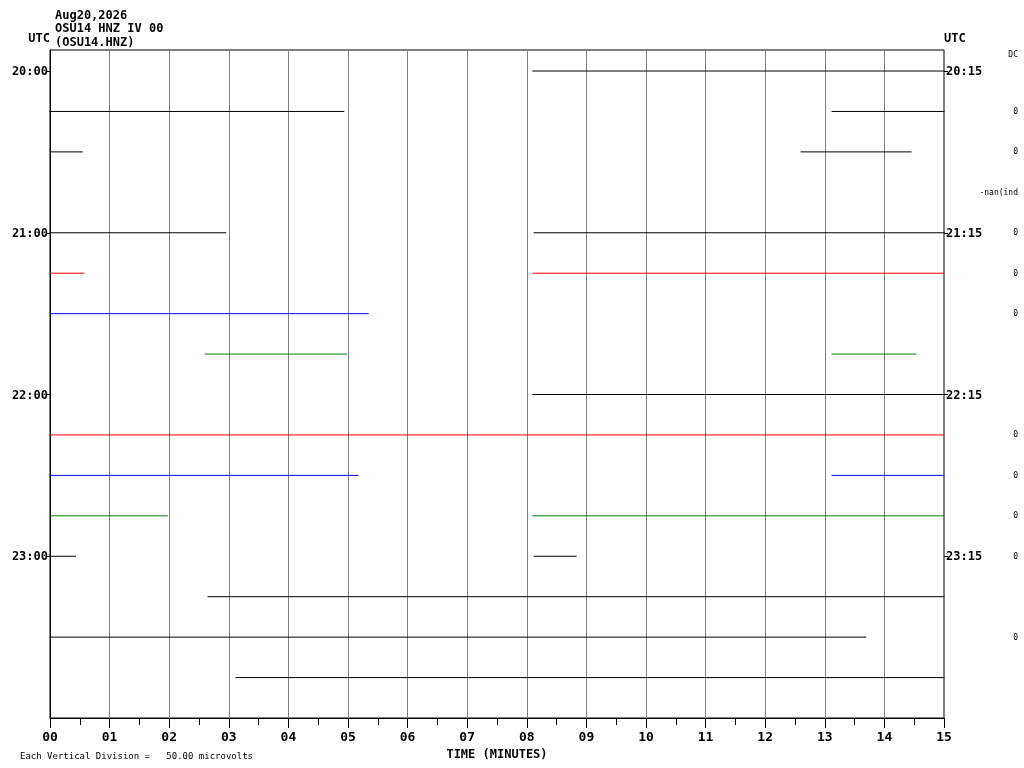  I want to click on text: -nan(ind, so click(999, 192).